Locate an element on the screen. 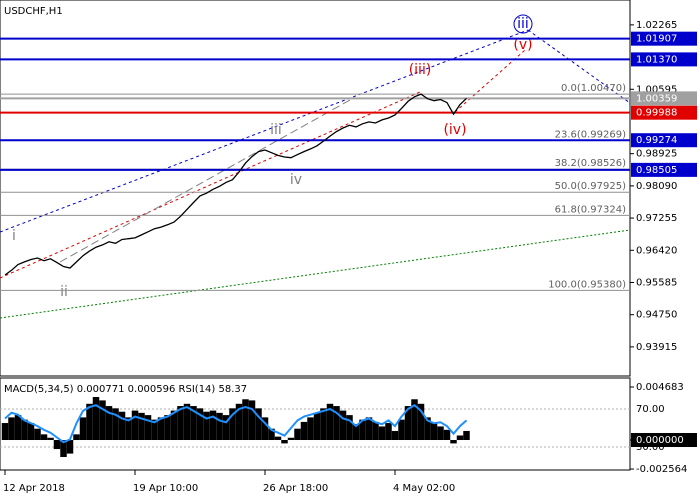 The width and height of the screenshot is (700, 500). chart-title: USDCHF,H1 is located at coordinates (33, 11).